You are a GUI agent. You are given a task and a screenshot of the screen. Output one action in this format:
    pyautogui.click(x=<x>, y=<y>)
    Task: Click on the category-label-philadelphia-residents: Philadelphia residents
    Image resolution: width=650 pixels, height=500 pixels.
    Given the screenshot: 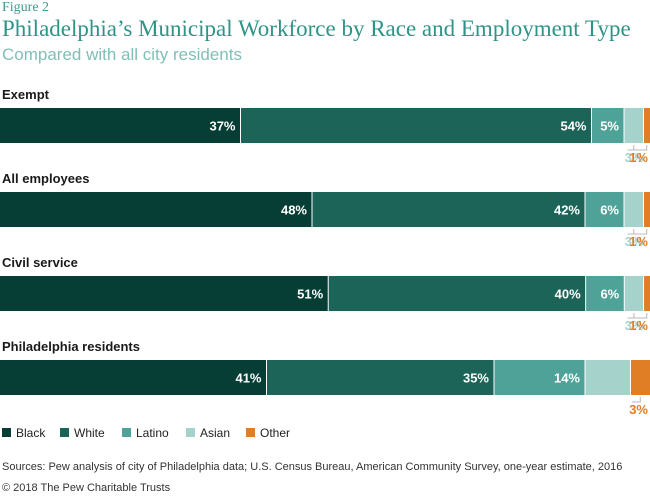 What is the action you would take?
    pyautogui.click(x=71, y=346)
    